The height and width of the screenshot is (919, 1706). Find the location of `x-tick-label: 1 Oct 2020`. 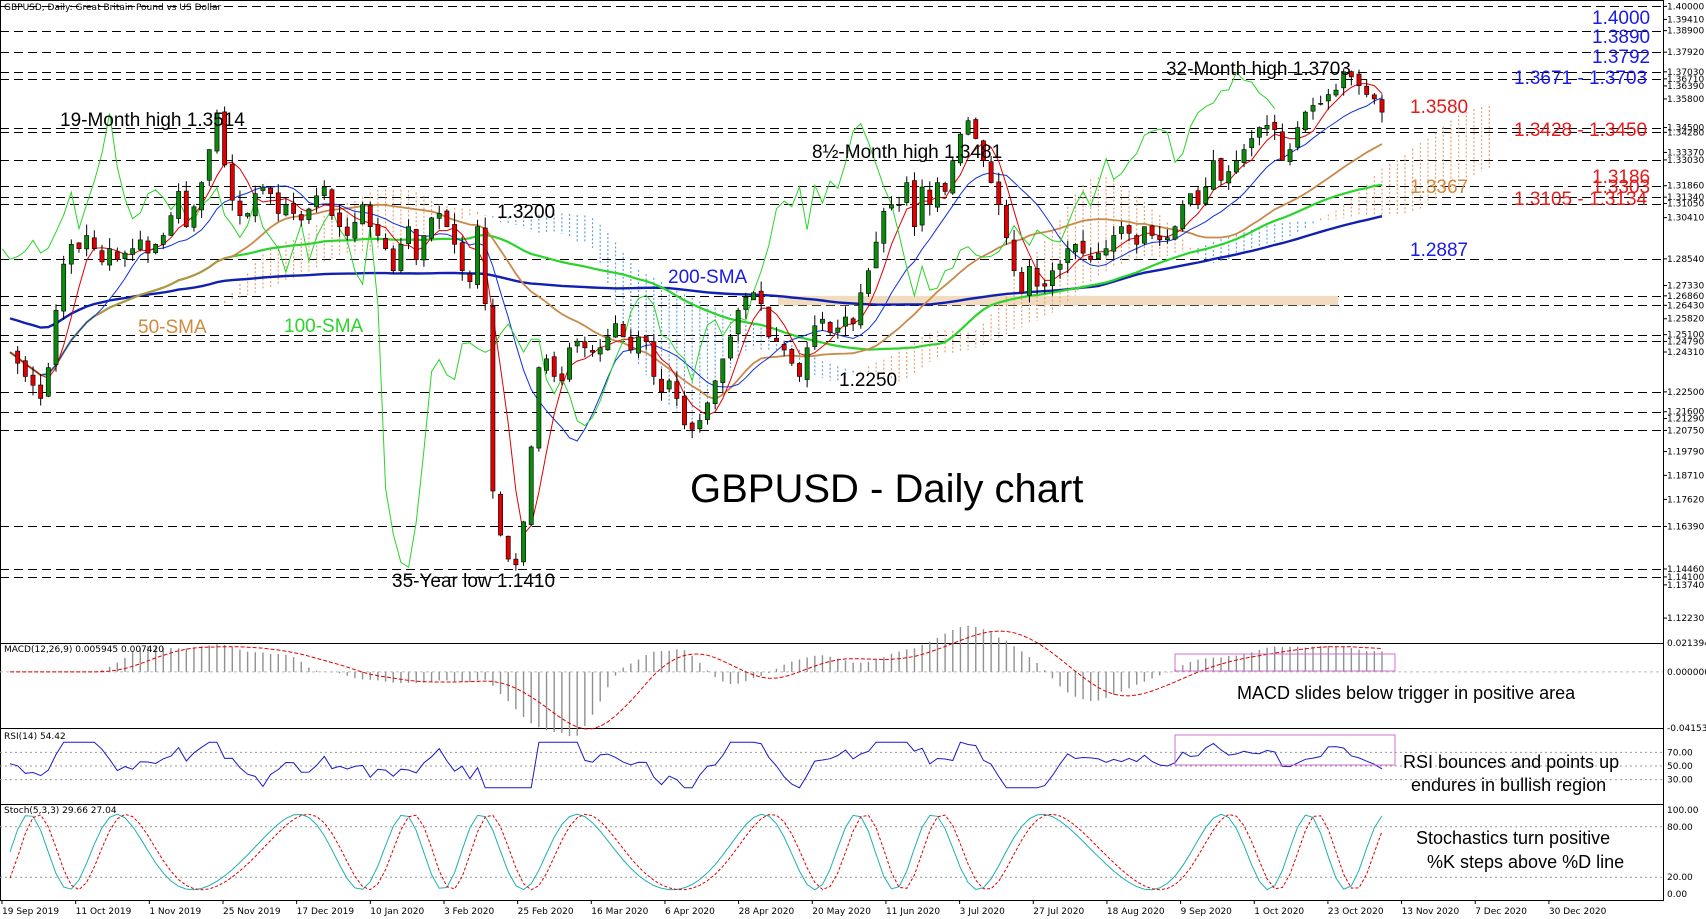

x-tick-label: 1 Oct 2020 is located at coordinates (1279, 912).